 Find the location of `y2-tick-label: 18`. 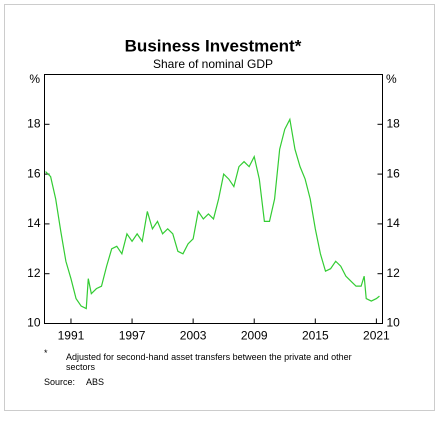

y2-tick-label: 18 is located at coordinates (394, 123).